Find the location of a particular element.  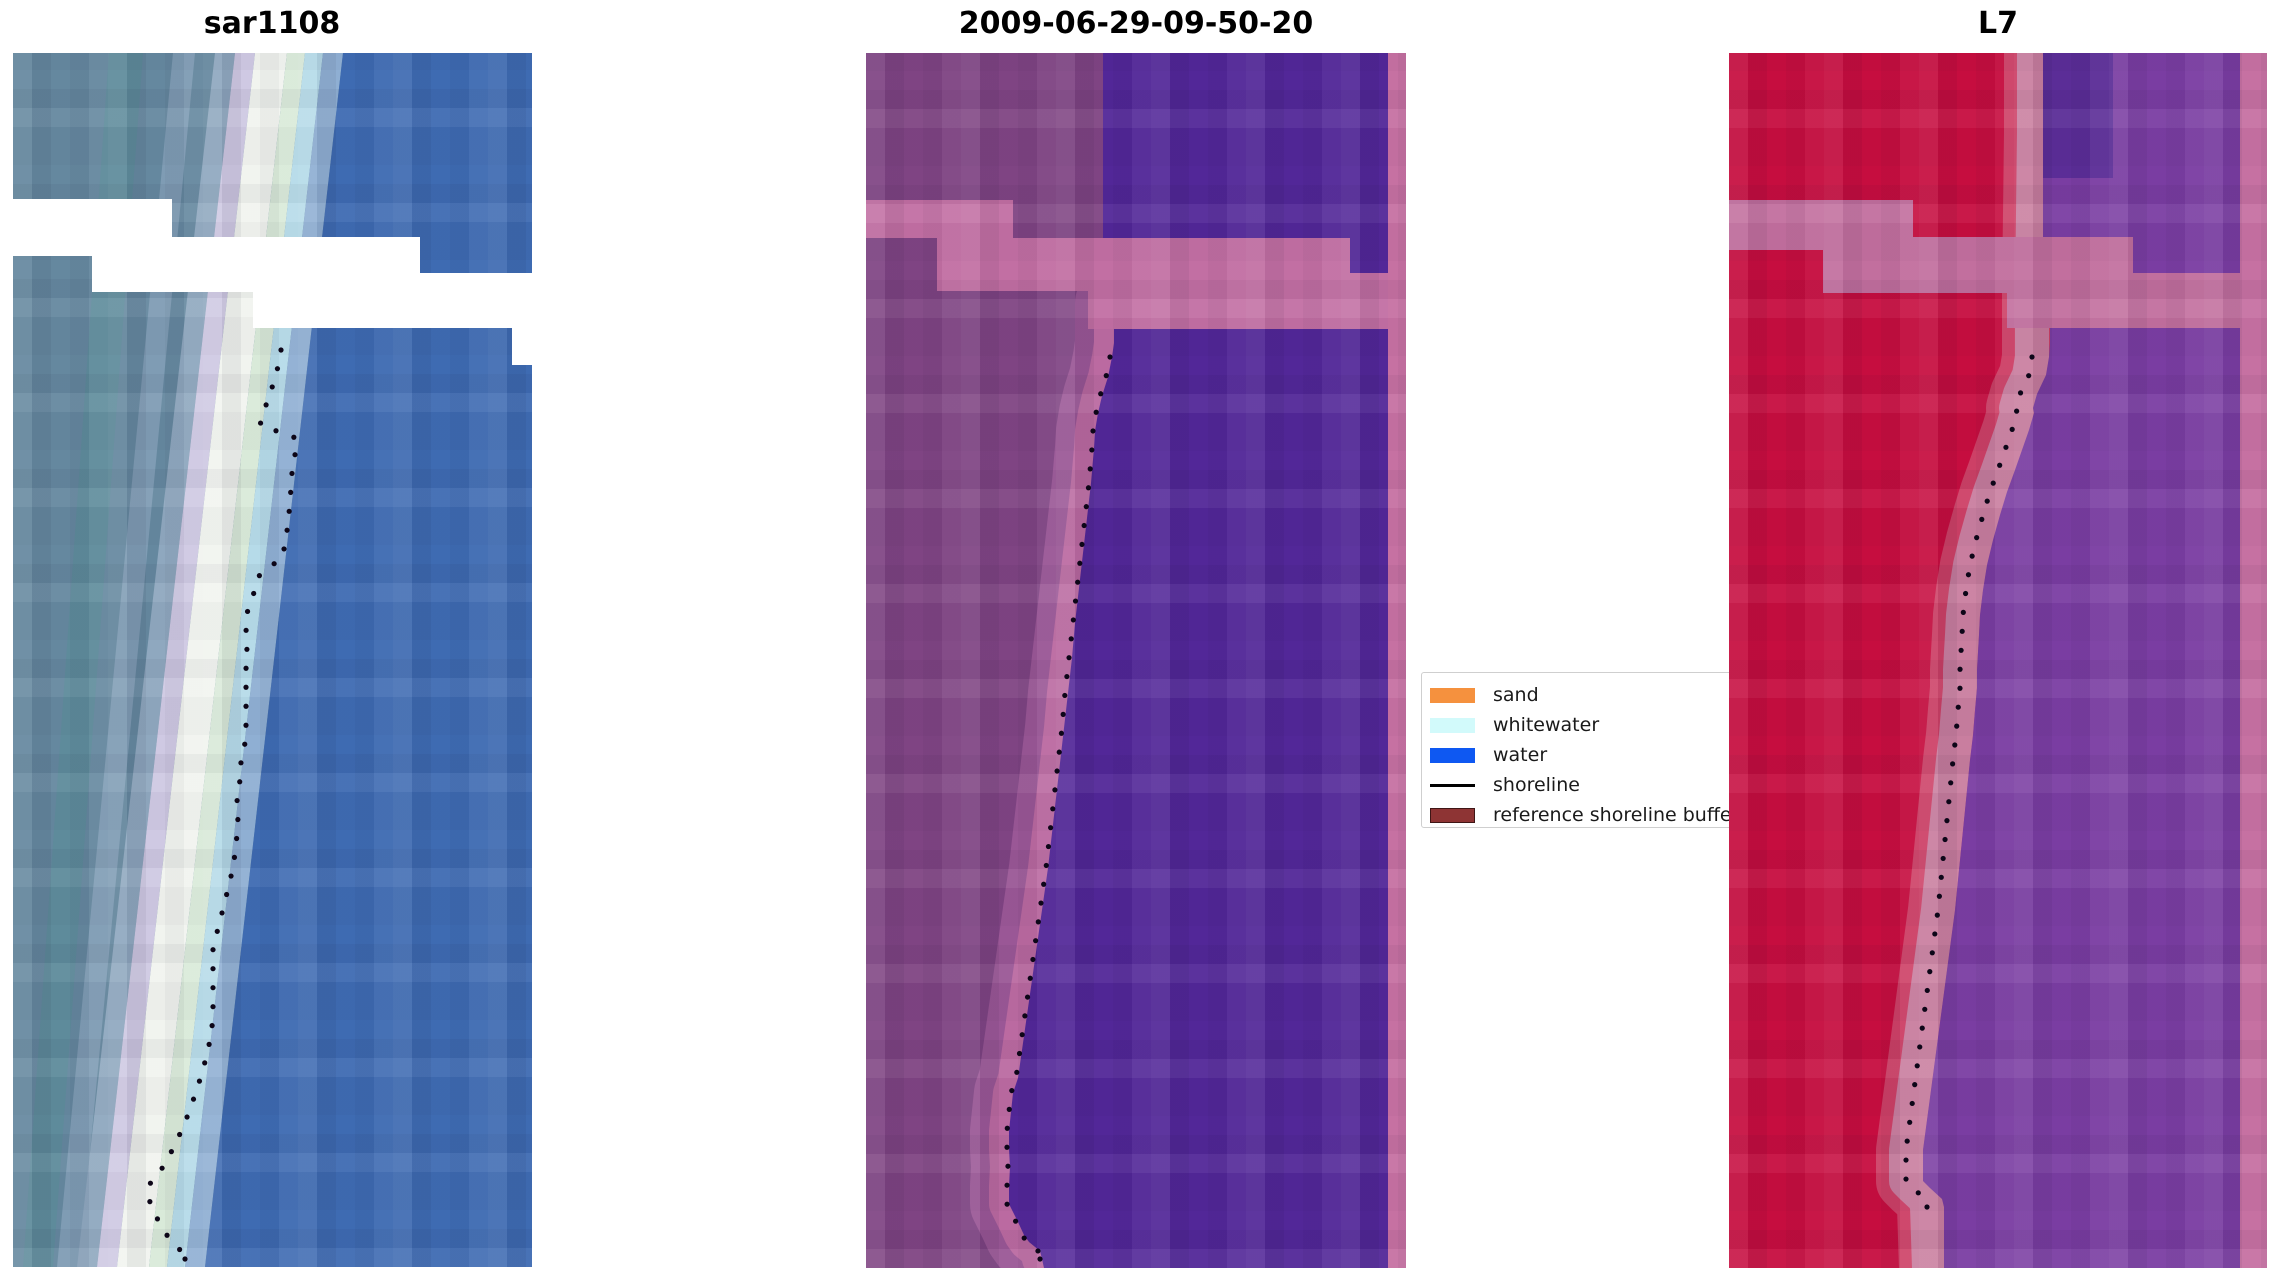

legend-item: whitewater is located at coordinates (1588, 725).